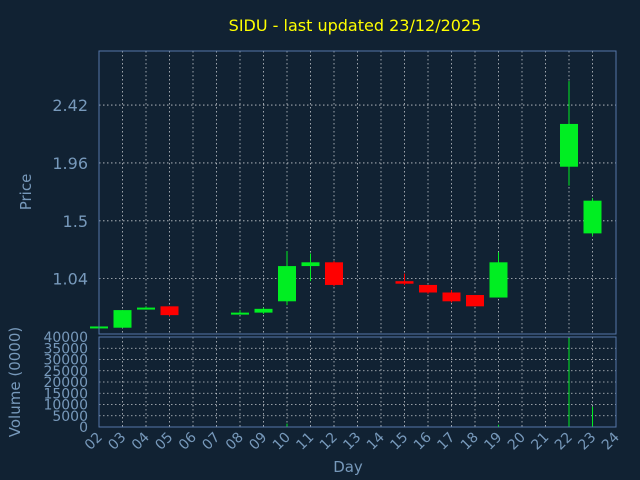 Image resolution: width=640 pixels, height=480 pixels. What do you see at coordinates (355, 25) in the screenshot?
I see `chart-title: SIDU - last updated 23/12/2025` at bounding box center [355, 25].